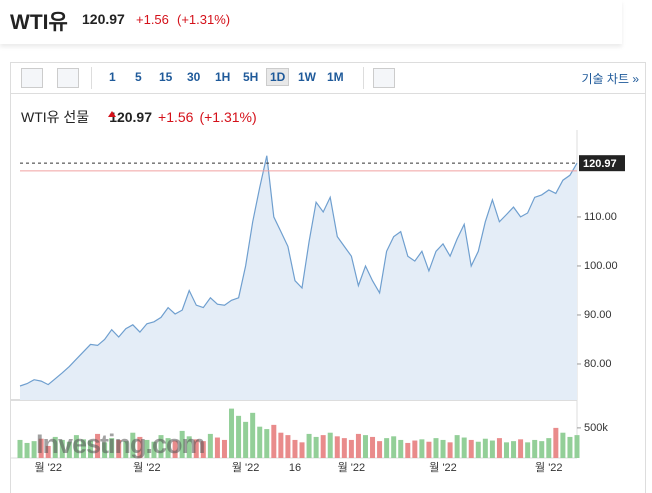  Describe the element at coordinates (335, 77) in the screenshot. I see `interval-button: 1M` at that location.